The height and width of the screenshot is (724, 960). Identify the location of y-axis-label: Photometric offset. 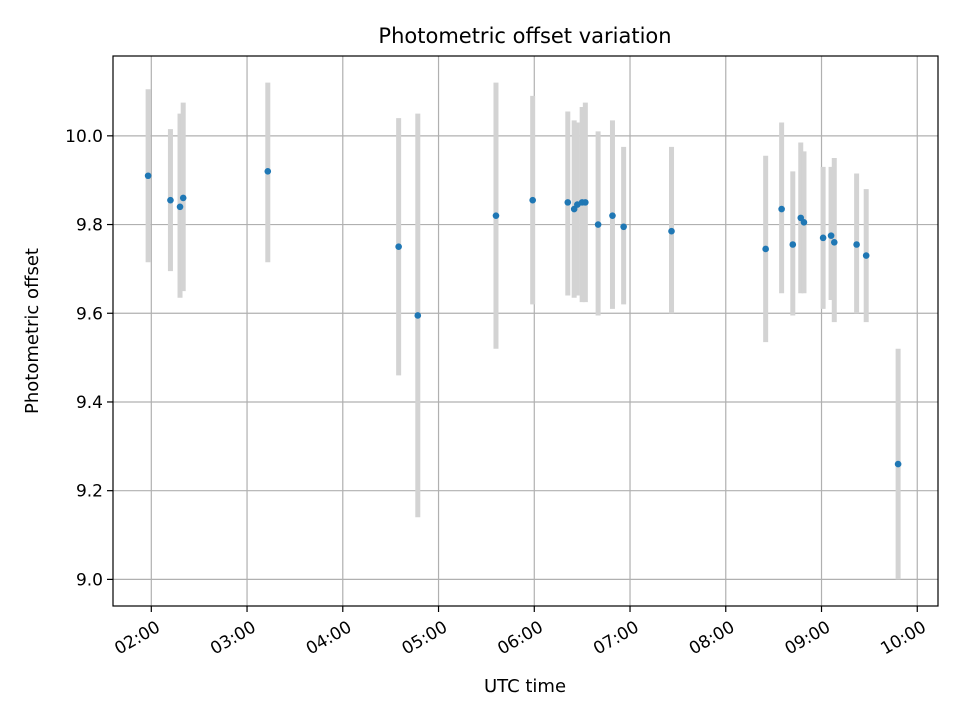
(32, 331).